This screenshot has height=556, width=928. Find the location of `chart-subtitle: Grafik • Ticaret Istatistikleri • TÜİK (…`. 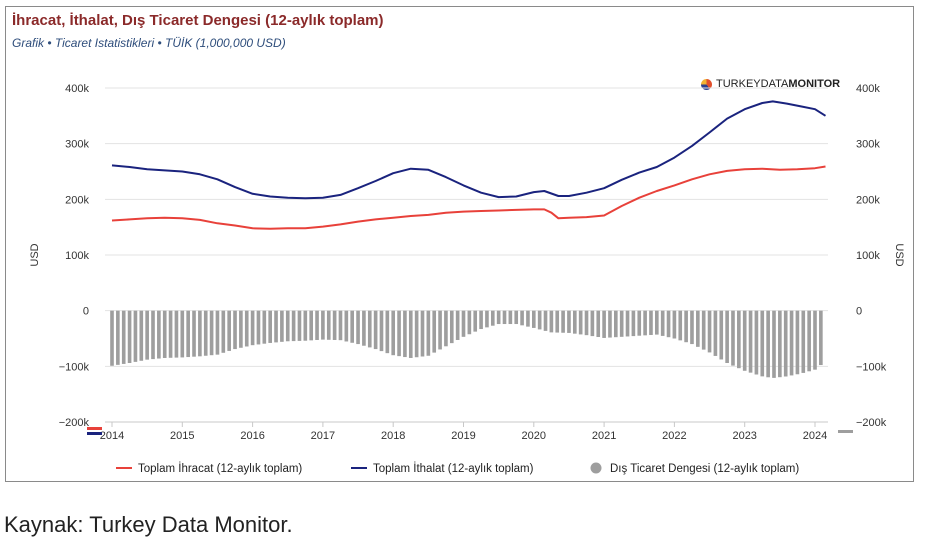

chart-subtitle: Grafik • Ticaret Istatistikleri • TÜİK (… is located at coordinates (149, 43).